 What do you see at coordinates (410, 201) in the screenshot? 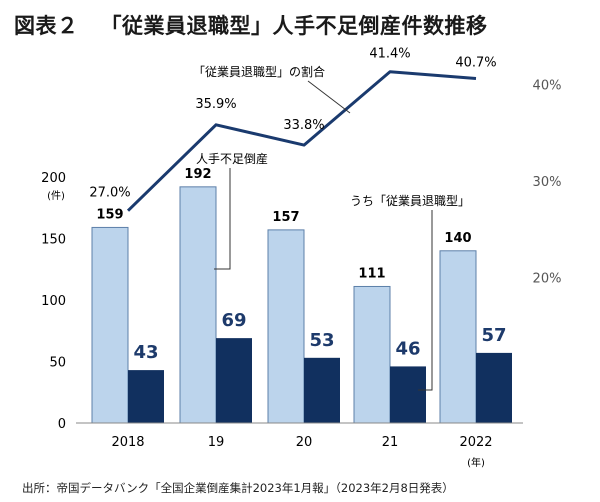
I see `retirement-series-label: うち「従業員退職型」` at bounding box center [410, 201].